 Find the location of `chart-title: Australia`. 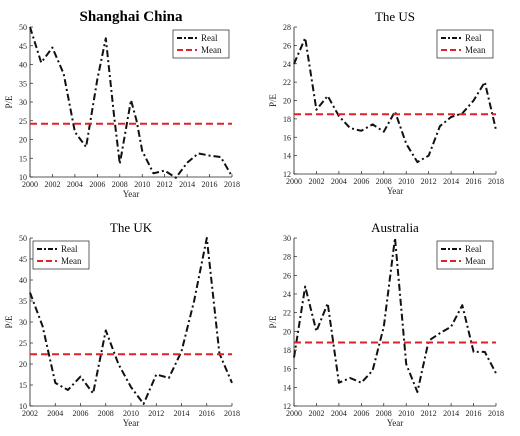

chart-title: Australia is located at coordinates (395, 227).